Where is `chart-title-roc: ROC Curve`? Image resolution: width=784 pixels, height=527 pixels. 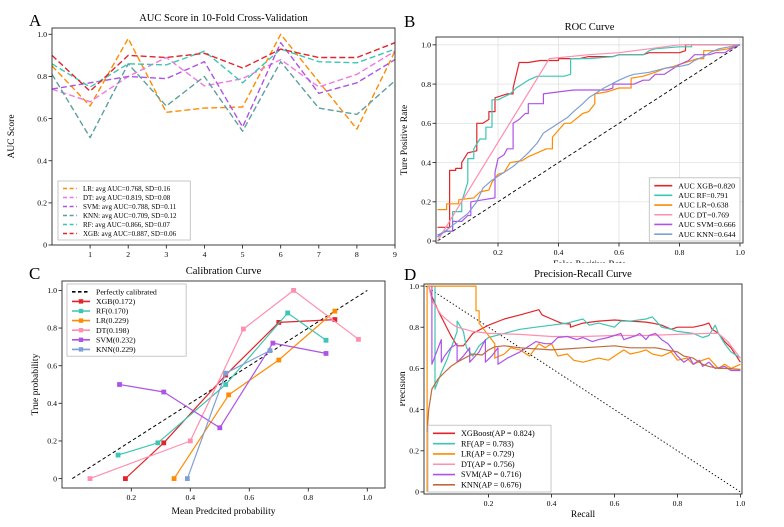
chart-title-roc: ROC Curve is located at coordinates (590, 27).